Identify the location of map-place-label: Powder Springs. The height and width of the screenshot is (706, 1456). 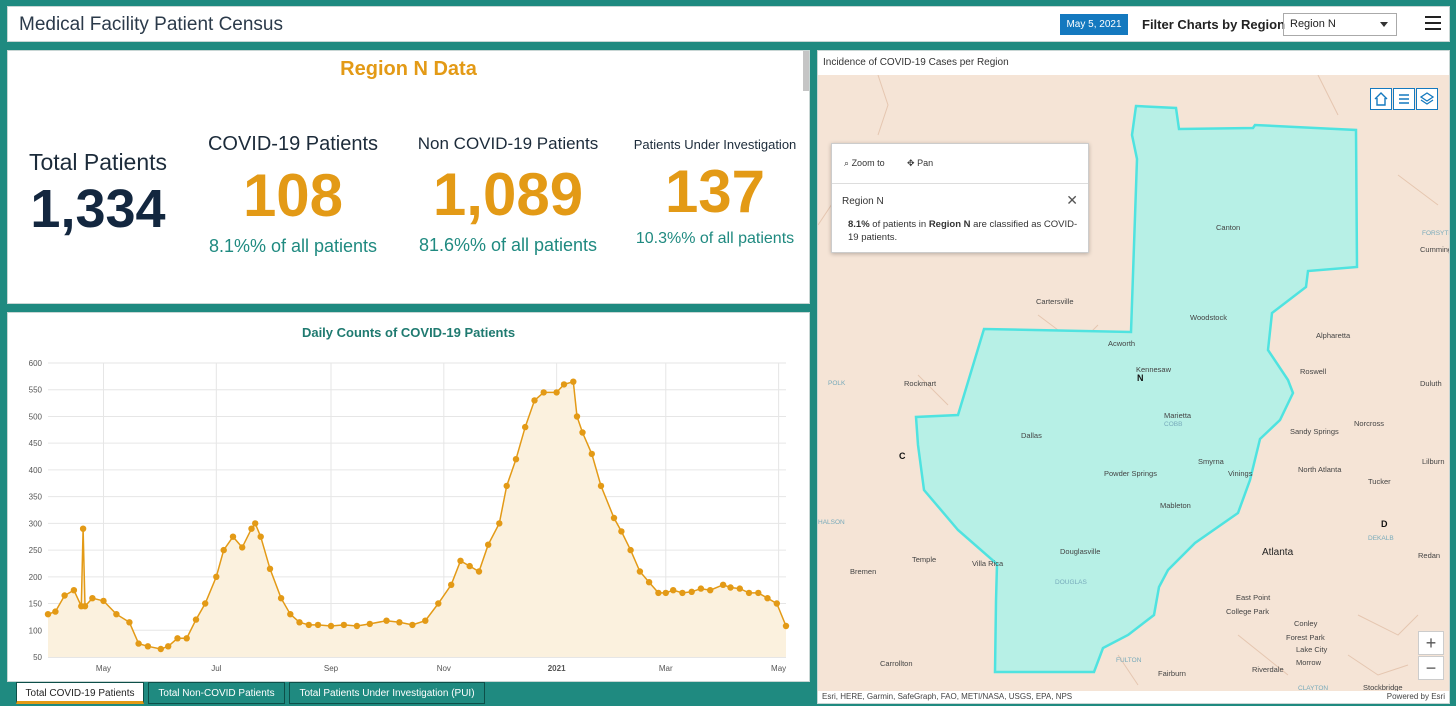
(1130, 473).